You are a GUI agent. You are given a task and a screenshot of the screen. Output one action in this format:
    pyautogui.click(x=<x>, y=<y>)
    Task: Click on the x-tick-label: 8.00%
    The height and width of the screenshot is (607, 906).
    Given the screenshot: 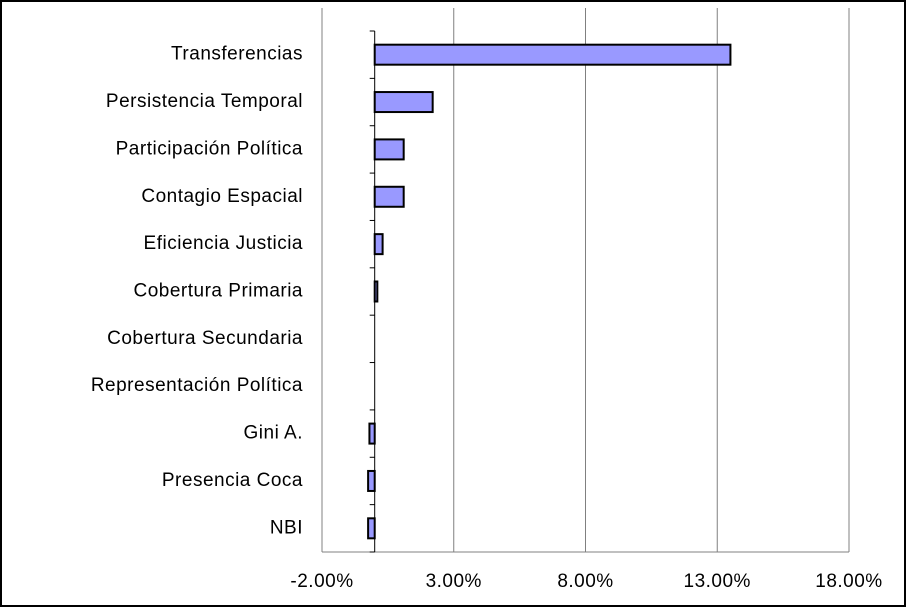 What is the action you would take?
    pyautogui.click(x=585, y=581)
    